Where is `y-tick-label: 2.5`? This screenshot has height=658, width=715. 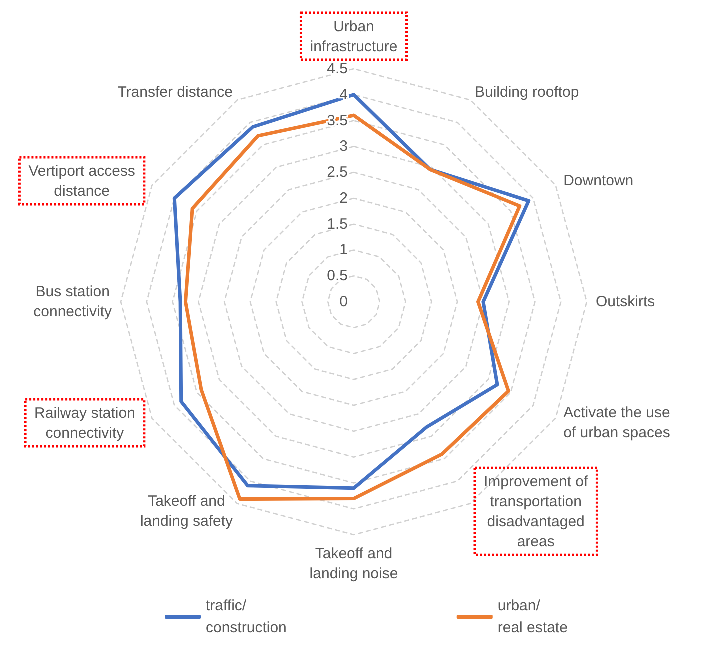 y-tick-label: 2.5 is located at coordinates (337, 173).